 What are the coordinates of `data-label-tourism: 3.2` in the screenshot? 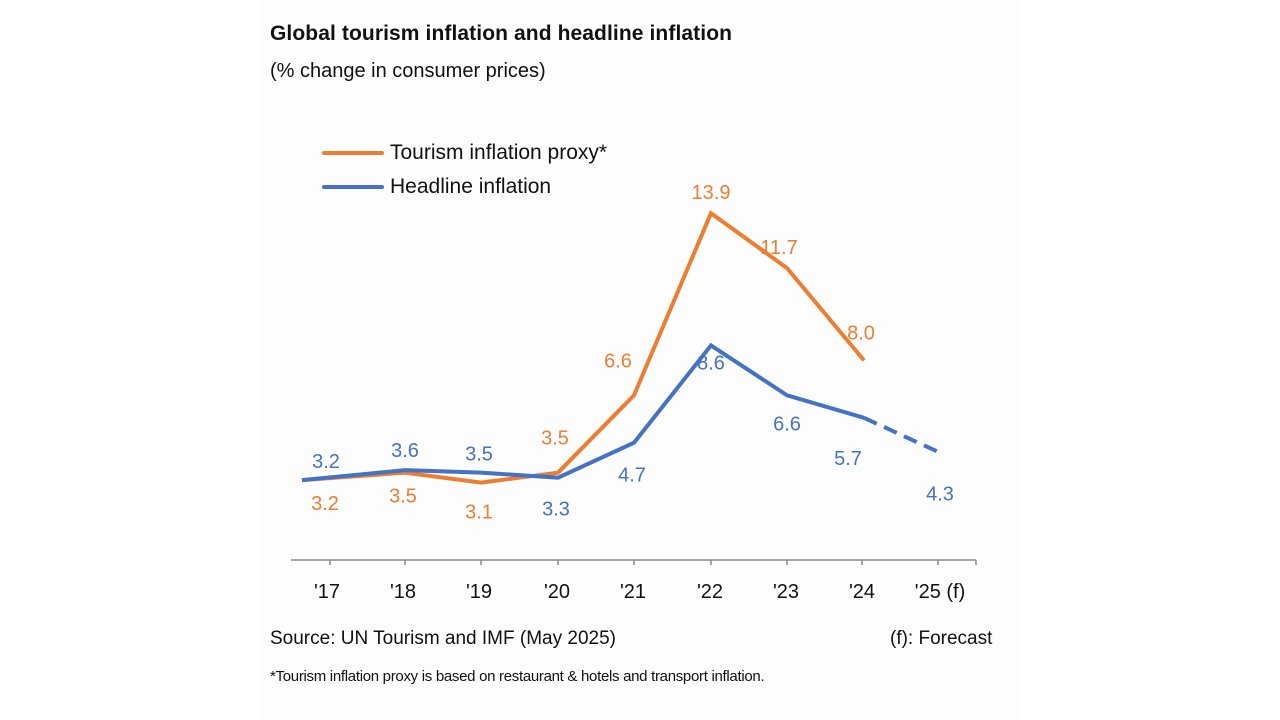 It's located at (325, 504).